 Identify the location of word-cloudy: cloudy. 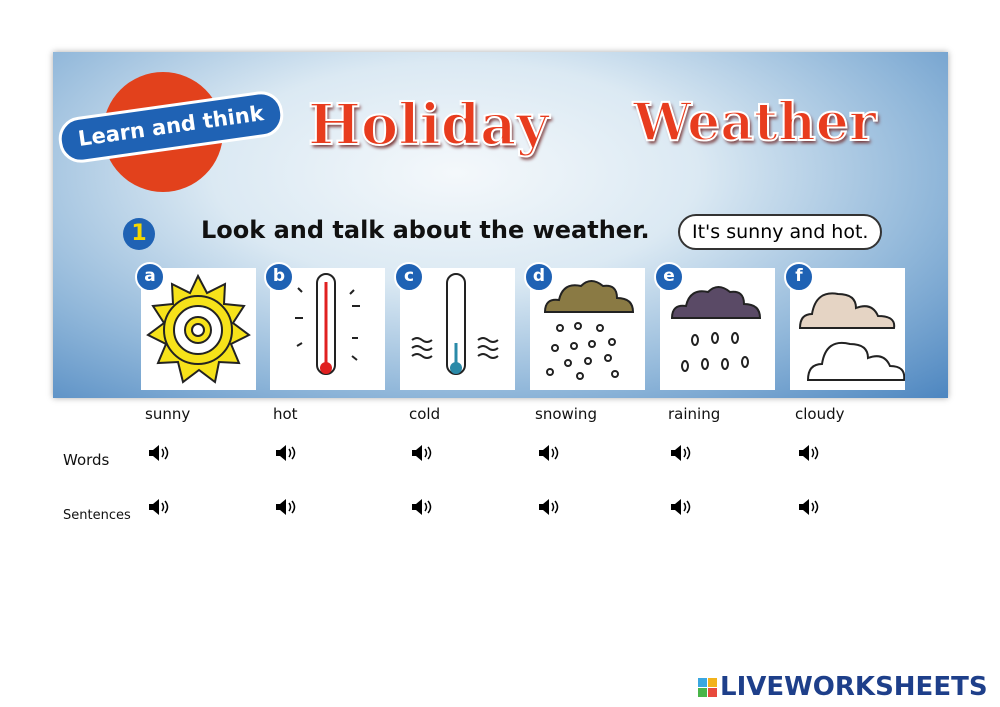
(820, 414).